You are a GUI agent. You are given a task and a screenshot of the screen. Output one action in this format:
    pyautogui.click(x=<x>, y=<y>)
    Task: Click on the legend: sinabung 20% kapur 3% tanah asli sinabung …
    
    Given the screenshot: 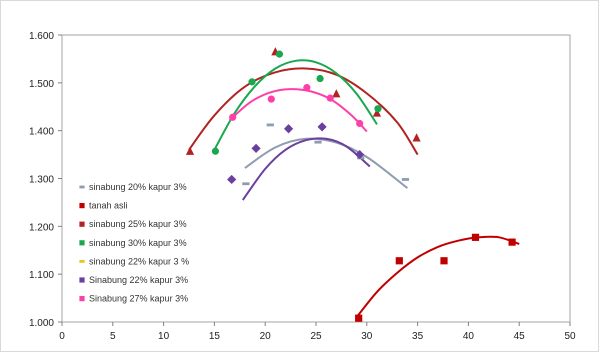 What is the action you would take?
    pyautogui.click(x=134, y=243)
    